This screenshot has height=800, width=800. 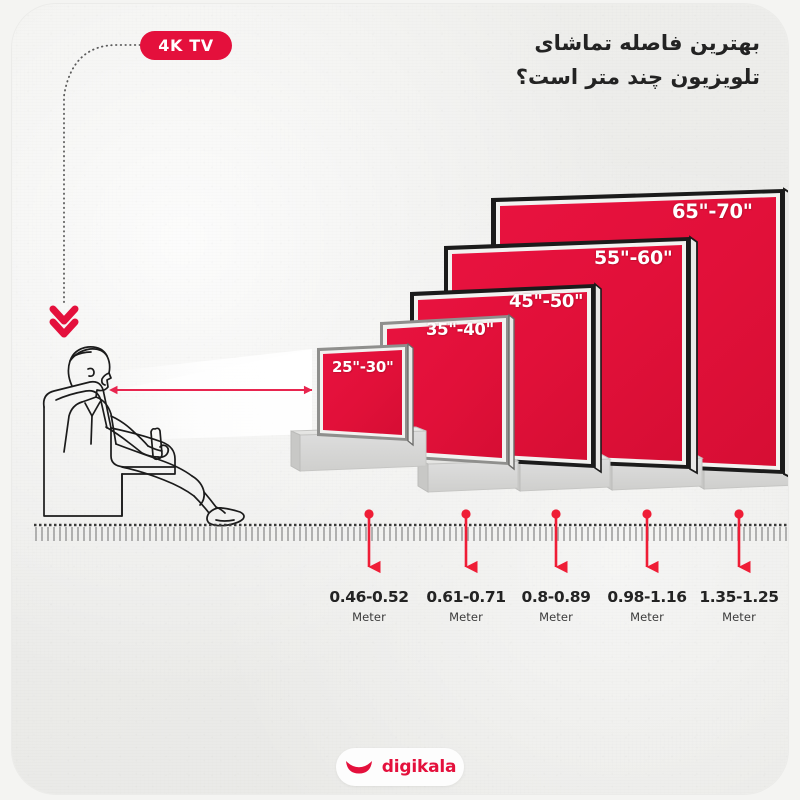 I want to click on title-line-2: تلویزیون چند متر است؟, so click(x=637, y=77).